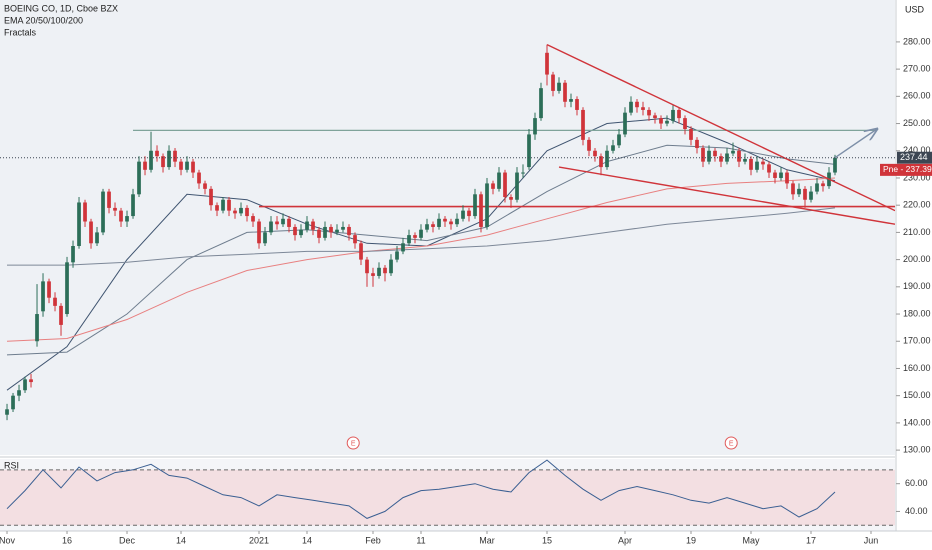 This screenshot has height=550, width=932. Describe the element at coordinates (917, 422) in the screenshot. I see `y-tick-label: 140.00` at that location.